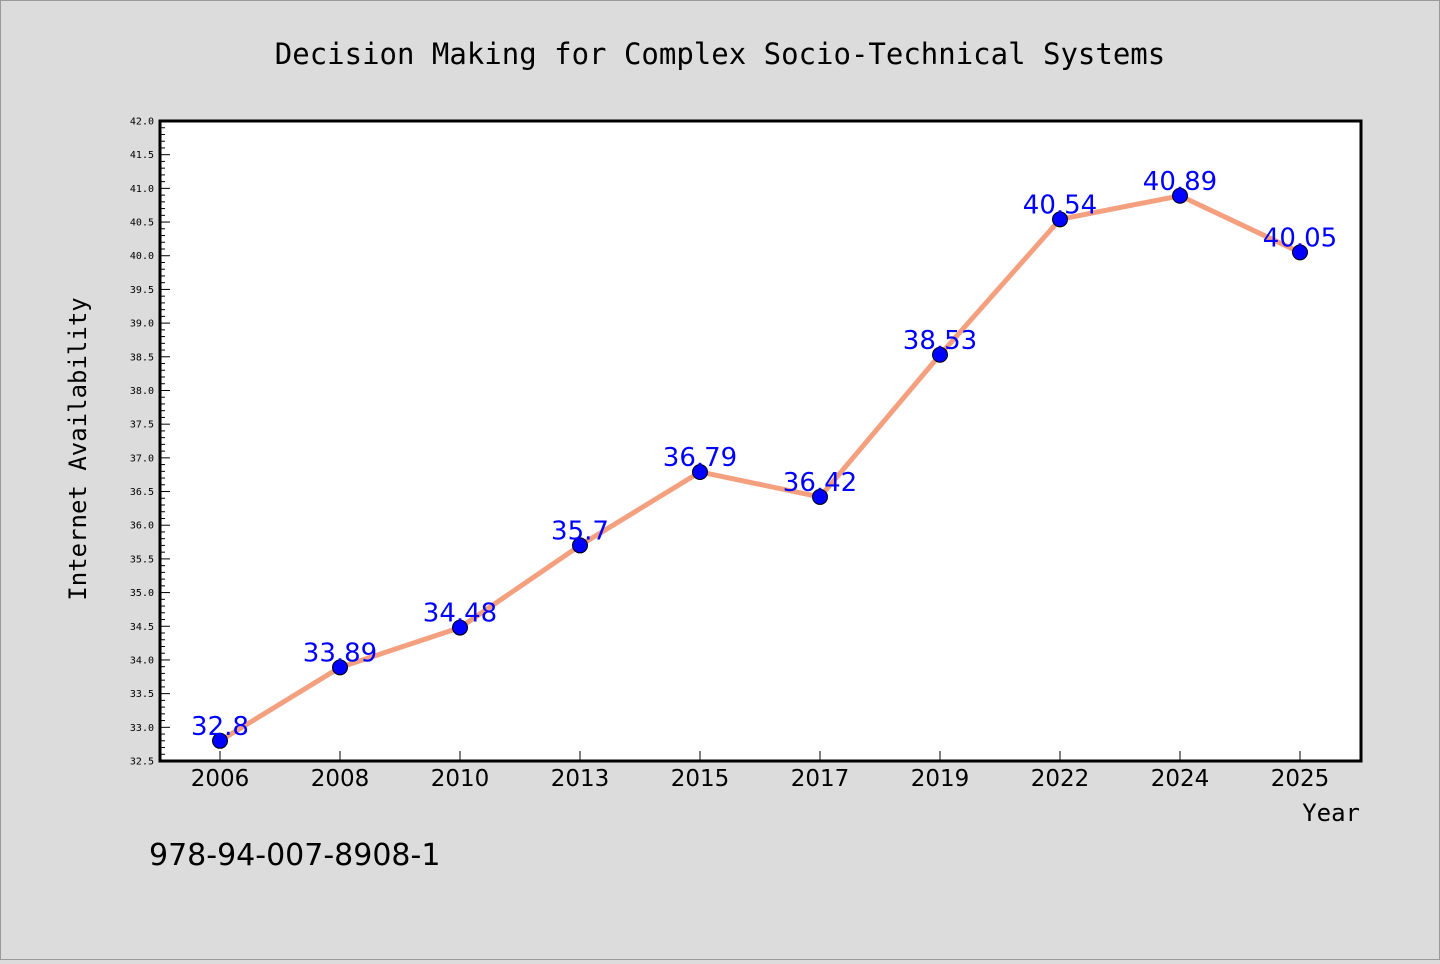 The image size is (1440, 964). What do you see at coordinates (700, 779) in the screenshot?
I see `x-tick-label: 2015` at bounding box center [700, 779].